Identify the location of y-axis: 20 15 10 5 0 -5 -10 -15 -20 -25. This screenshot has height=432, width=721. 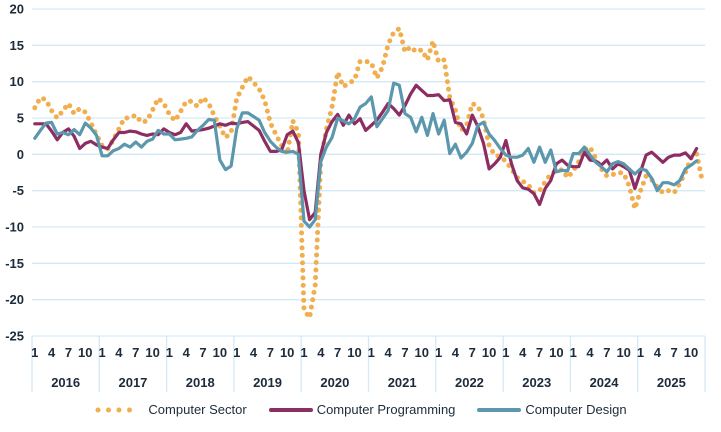
(14, 173).